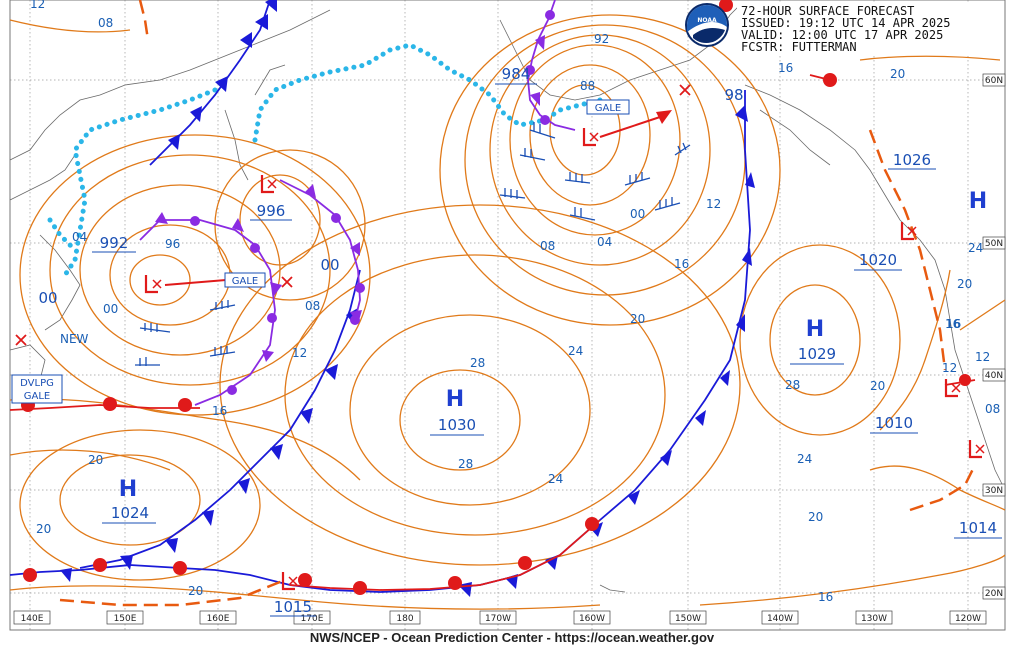  Describe the element at coordinates (707, 25) in the screenshot. I see `noaa-logo-icon: NOAA` at that location.